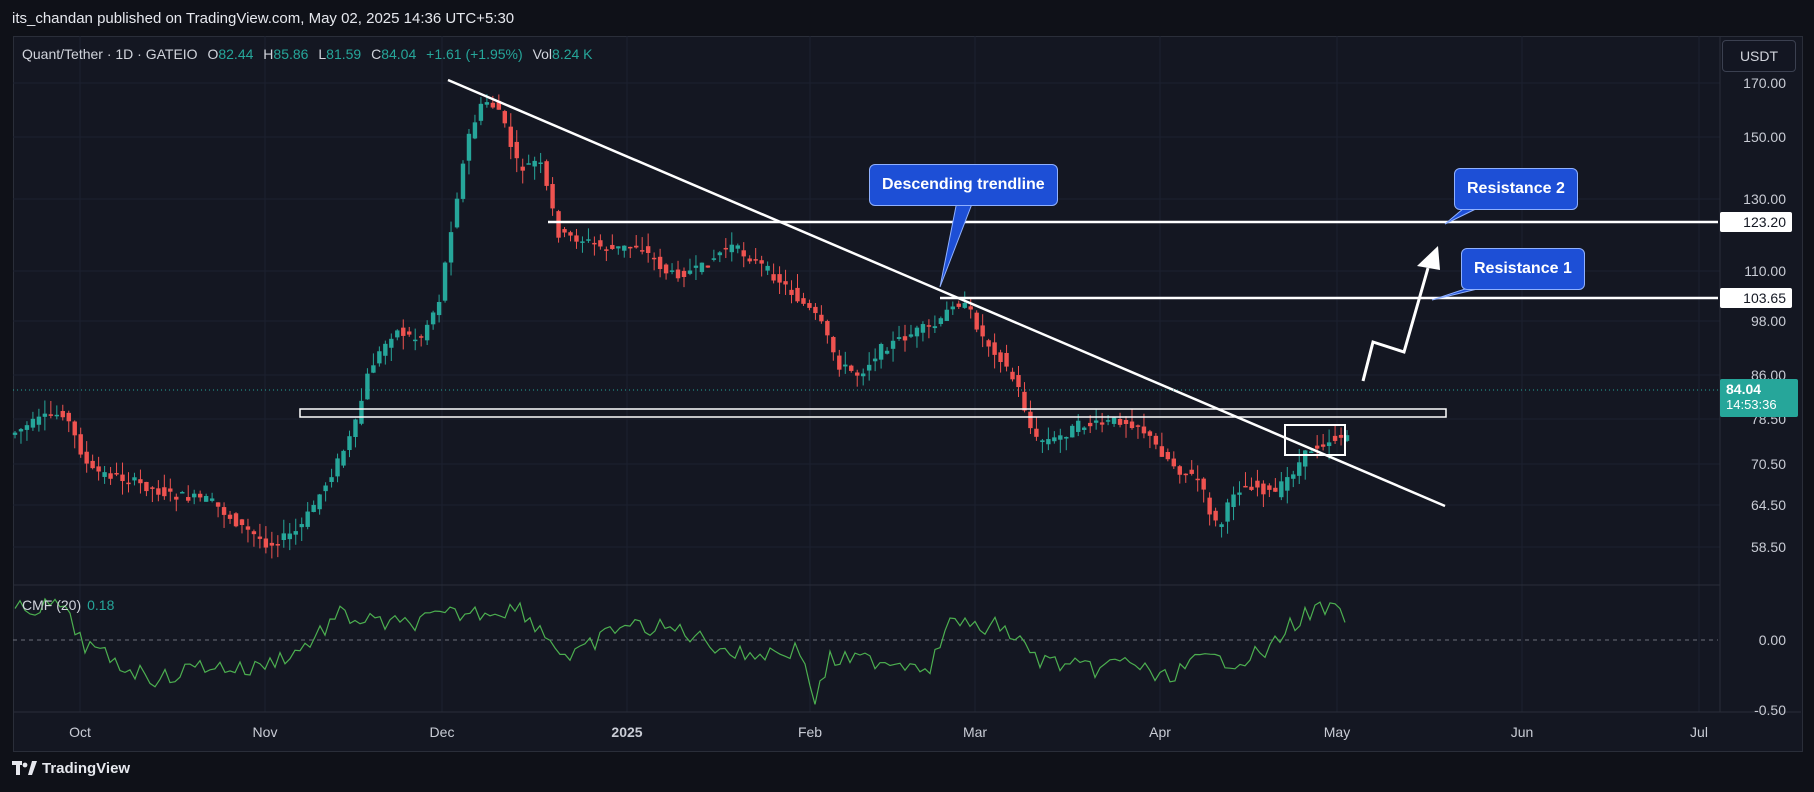  What do you see at coordinates (1759, 56) in the screenshot?
I see `currency-button: USDT` at bounding box center [1759, 56].